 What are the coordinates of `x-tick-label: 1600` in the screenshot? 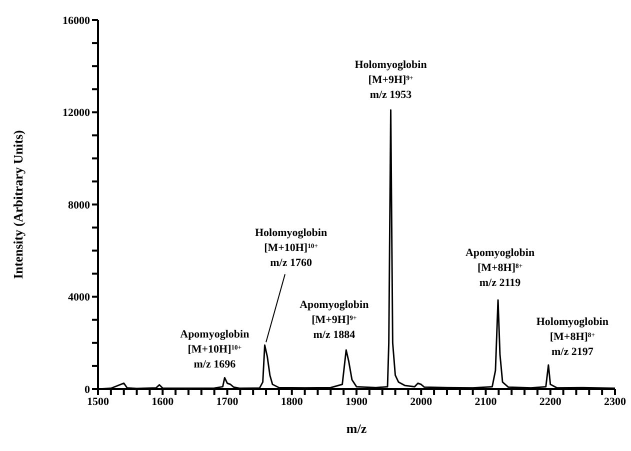 It's located at (163, 402).